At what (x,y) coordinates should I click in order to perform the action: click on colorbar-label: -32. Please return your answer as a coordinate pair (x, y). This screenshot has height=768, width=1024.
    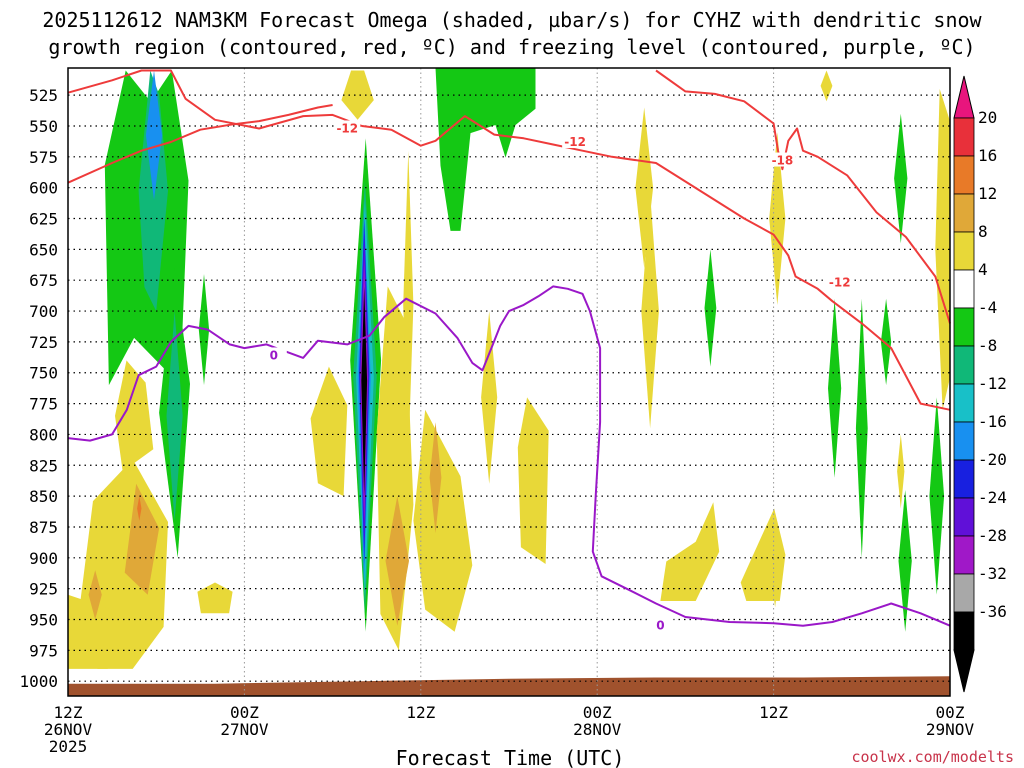
    Looking at the image, I should click on (992, 573).